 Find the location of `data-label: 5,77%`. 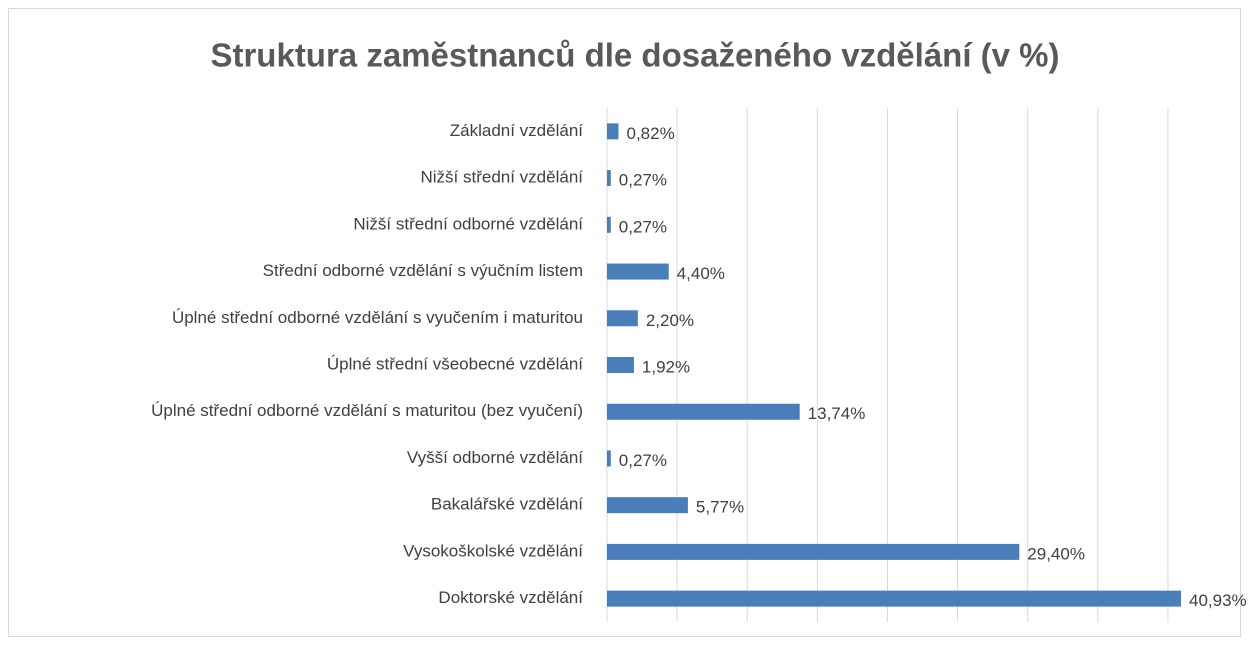

data-label: 5,77% is located at coordinates (720, 507).